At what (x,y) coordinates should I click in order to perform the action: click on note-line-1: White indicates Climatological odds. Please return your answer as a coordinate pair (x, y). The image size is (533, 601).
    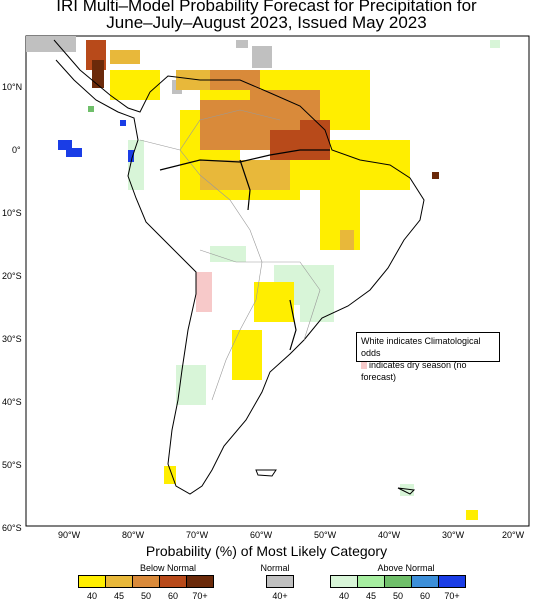
    Looking at the image, I should click on (421, 347).